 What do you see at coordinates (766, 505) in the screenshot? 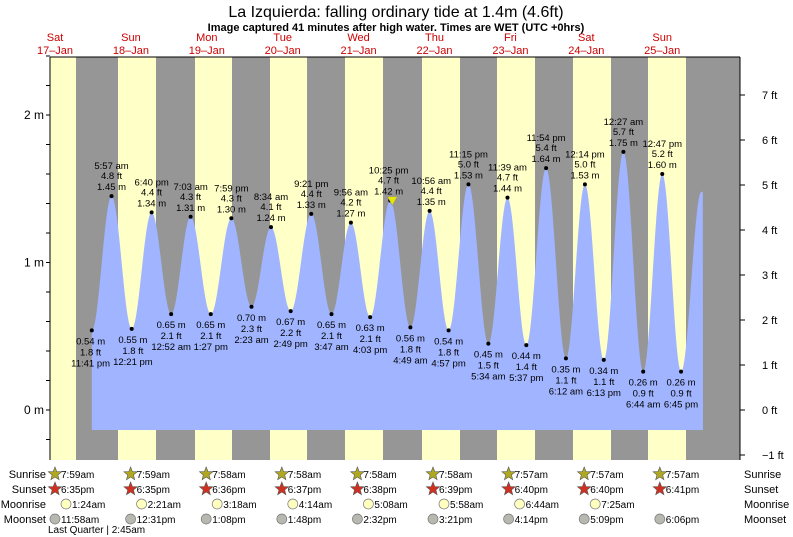
I see `moonrise-row-label-right: Moonrise` at bounding box center [766, 505].